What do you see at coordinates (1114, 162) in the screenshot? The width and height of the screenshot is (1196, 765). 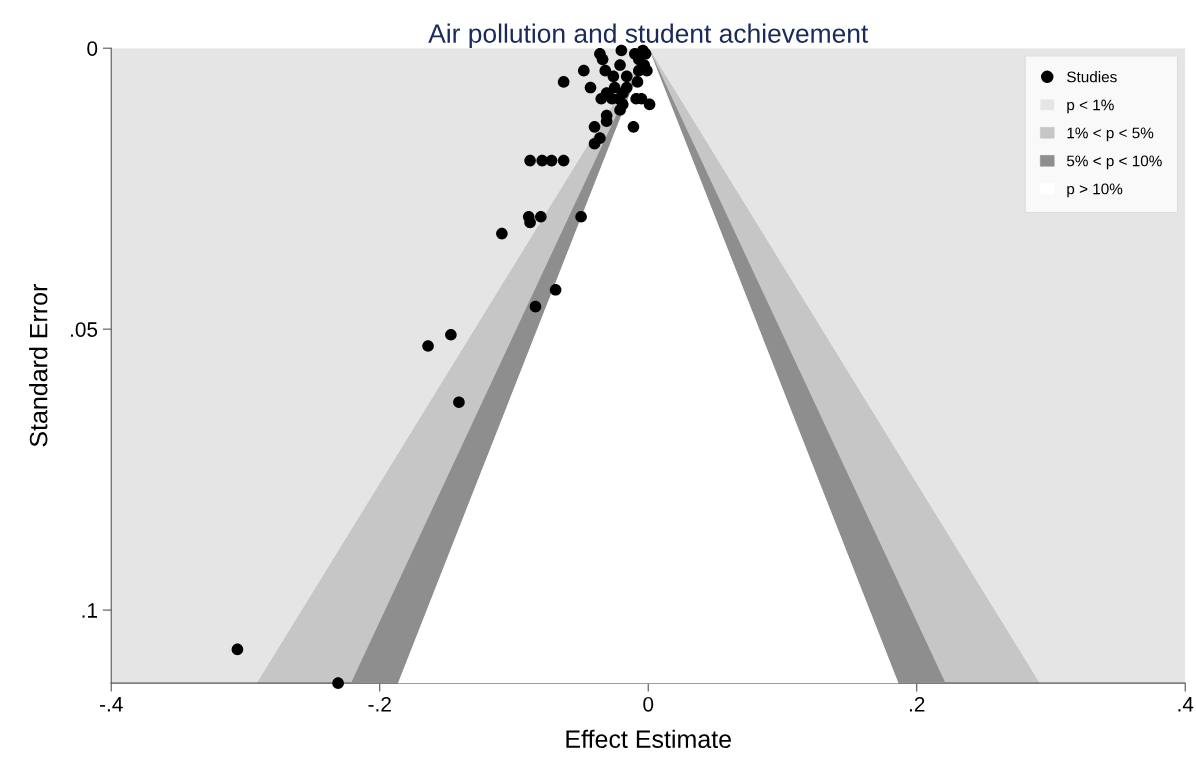 I see `legend-label: 5% < p < 10%` at bounding box center [1114, 162].